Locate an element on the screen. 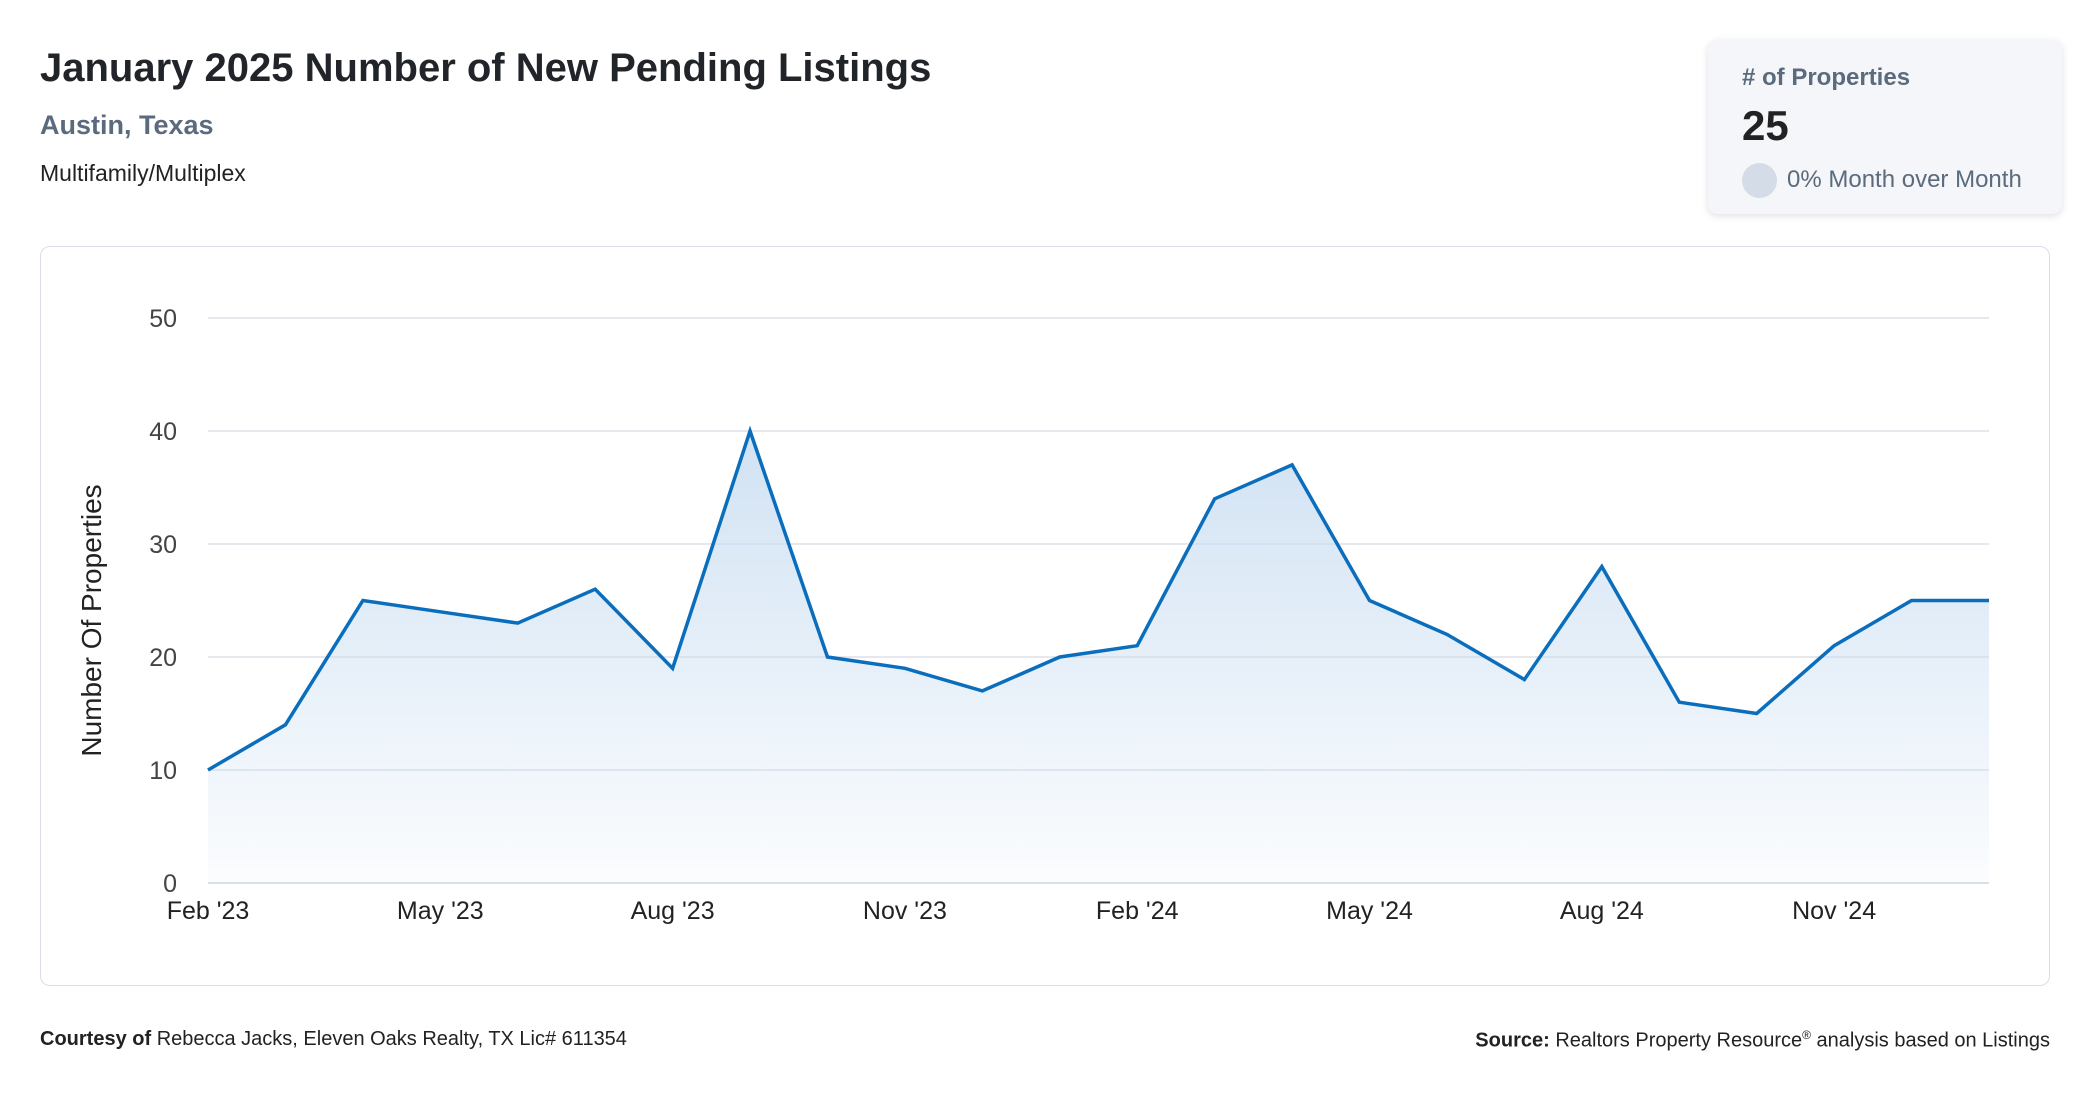 This screenshot has height=1100, width=2096. x-tick-label: Aug '24 is located at coordinates (1602, 911).